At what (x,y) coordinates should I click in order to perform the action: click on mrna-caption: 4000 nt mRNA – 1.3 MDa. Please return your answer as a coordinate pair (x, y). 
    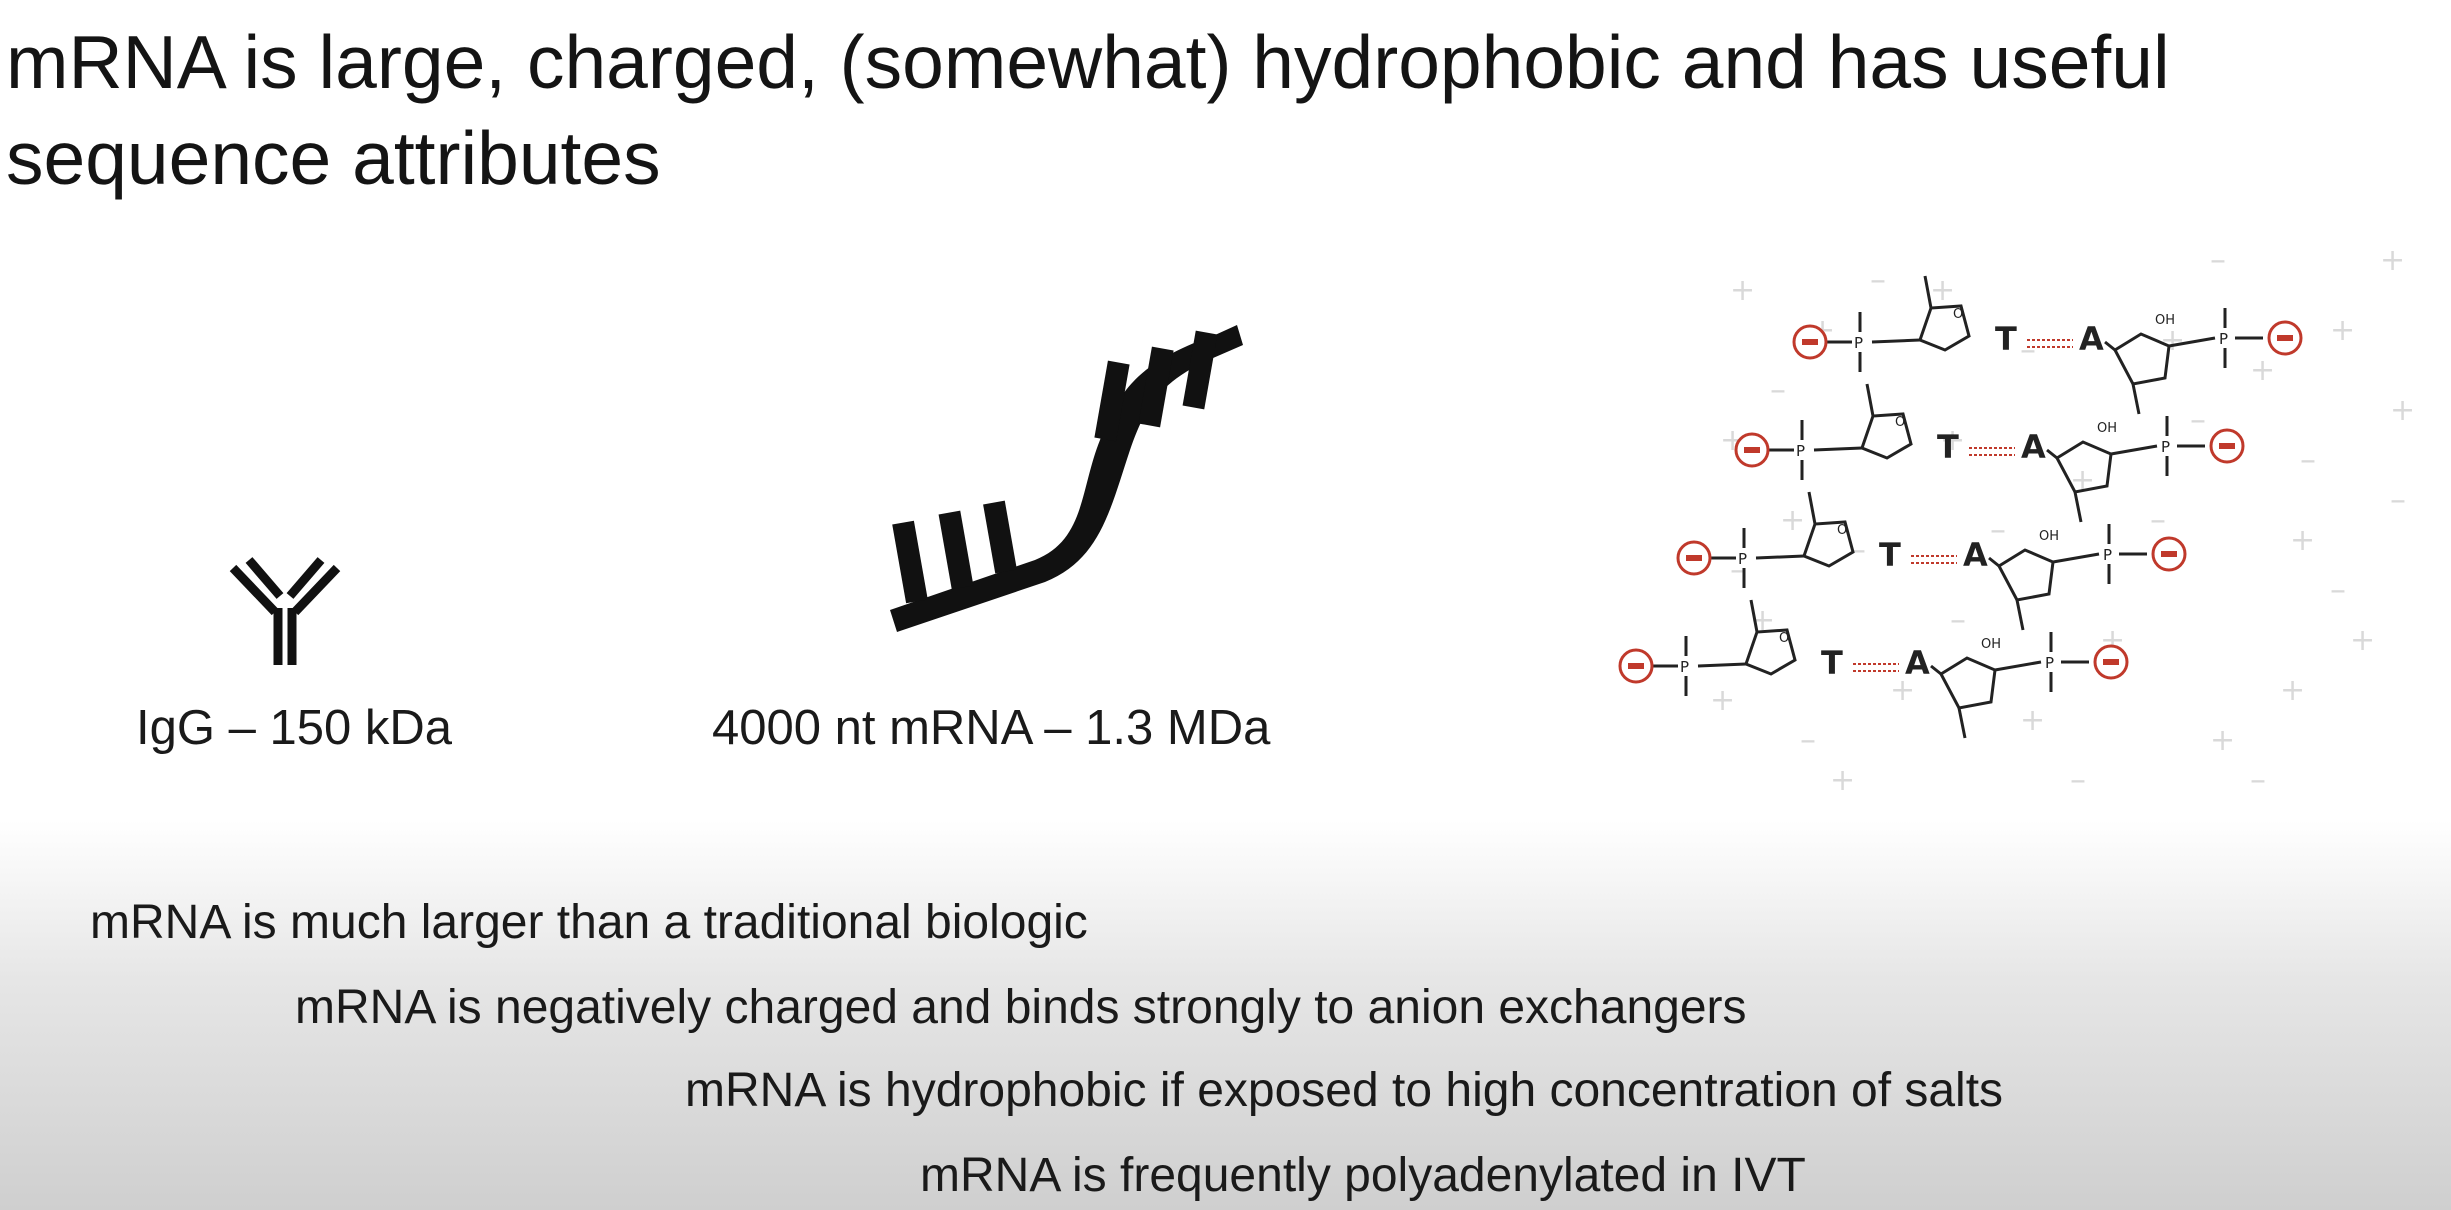
    Looking at the image, I should click on (991, 728).